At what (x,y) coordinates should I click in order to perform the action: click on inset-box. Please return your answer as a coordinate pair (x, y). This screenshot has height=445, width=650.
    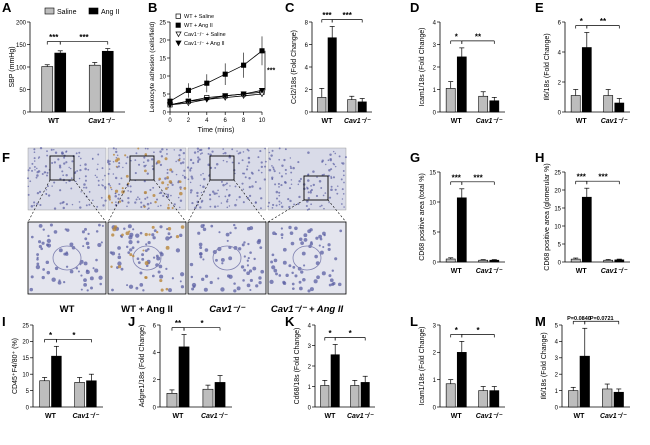
    Looking at the image, I should click on (222, 168).